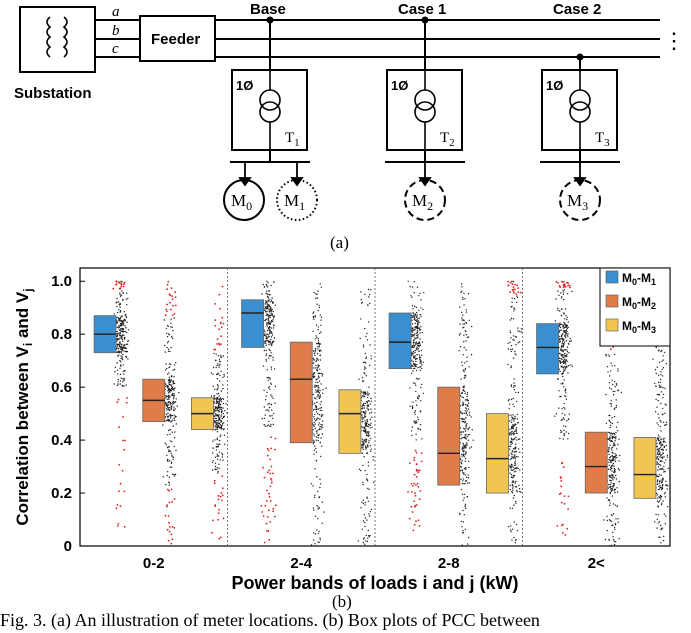  What do you see at coordinates (422, 202) in the screenshot?
I see `svg-text: M2` at bounding box center [422, 202].